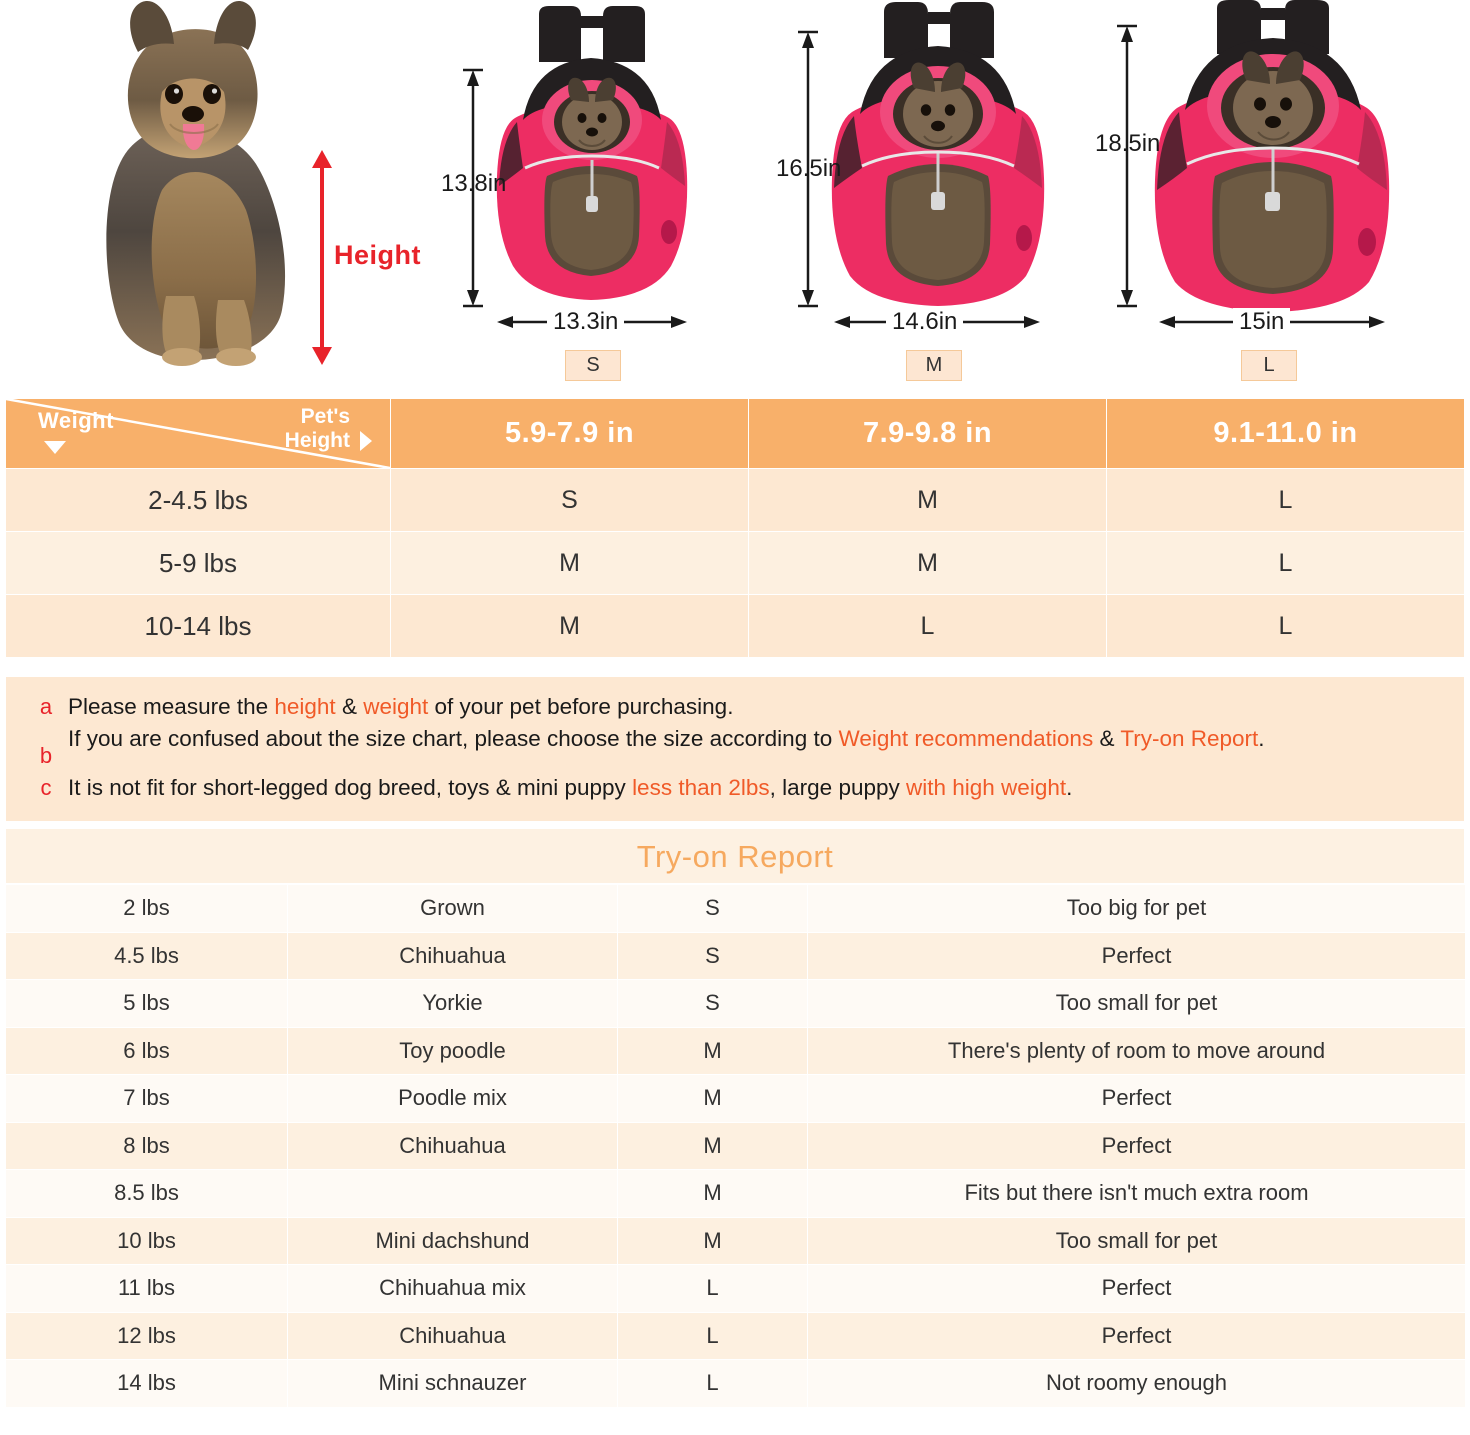  I want to click on tryon-row-4-comment: There's plenty of room to move around, so click(1136, 1050).